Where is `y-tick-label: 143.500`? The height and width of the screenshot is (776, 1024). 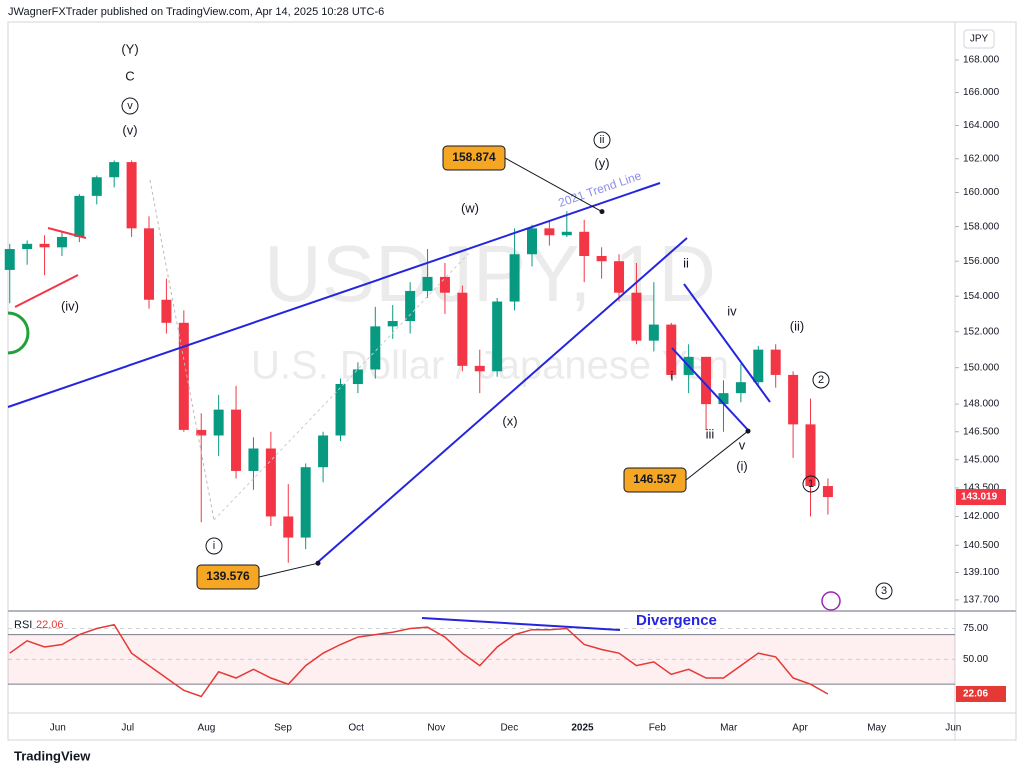
y-tick-label: 143.500 is located at coordinates (981, 488).